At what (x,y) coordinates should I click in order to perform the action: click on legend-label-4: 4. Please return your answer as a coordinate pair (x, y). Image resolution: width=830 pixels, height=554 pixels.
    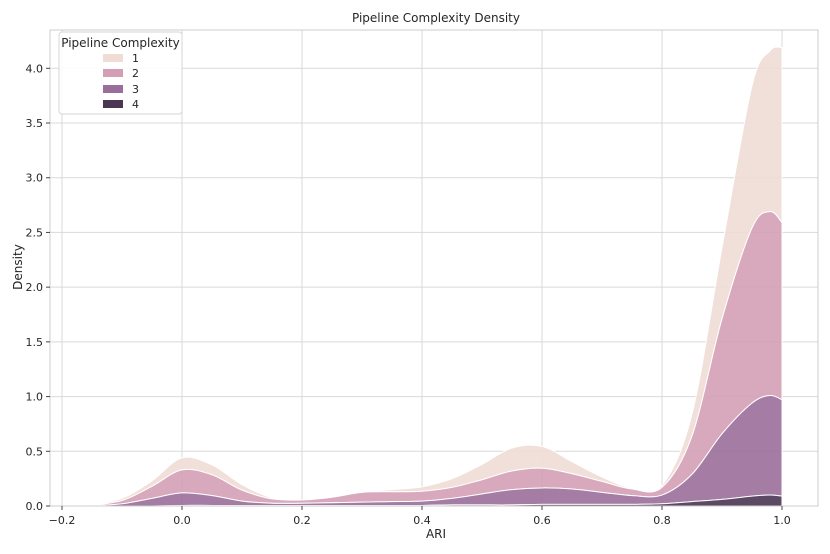
    Looking at the image, I should click on (135, 104).